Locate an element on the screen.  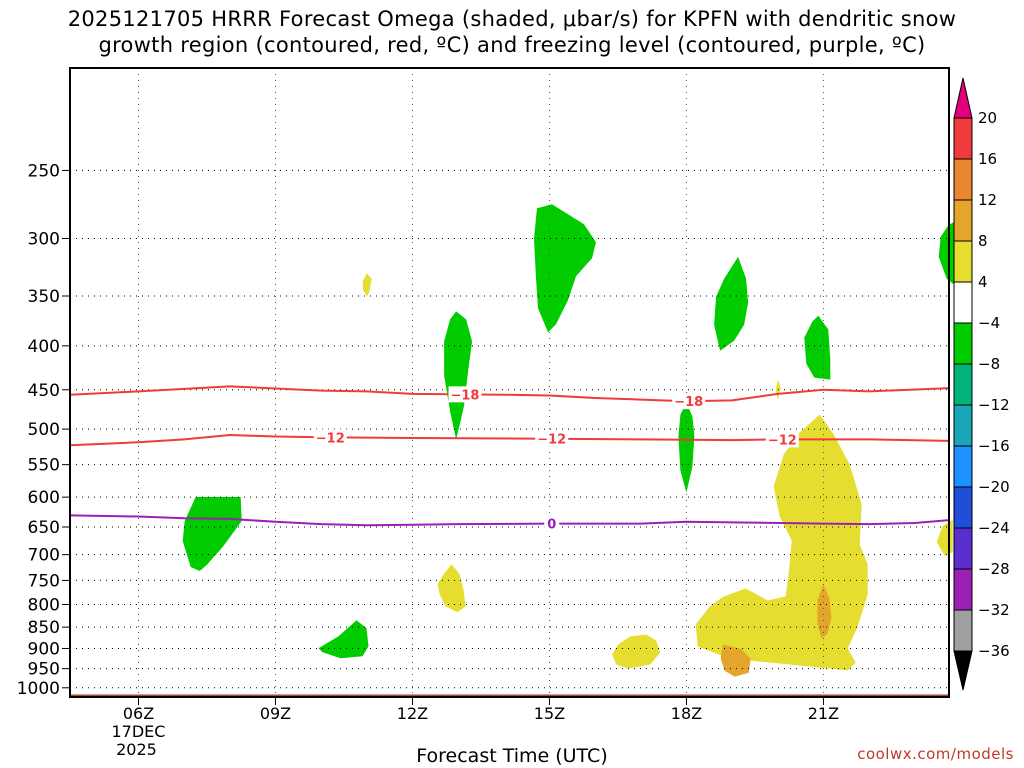
contour-line-zero is located at coordinates (509, 520).